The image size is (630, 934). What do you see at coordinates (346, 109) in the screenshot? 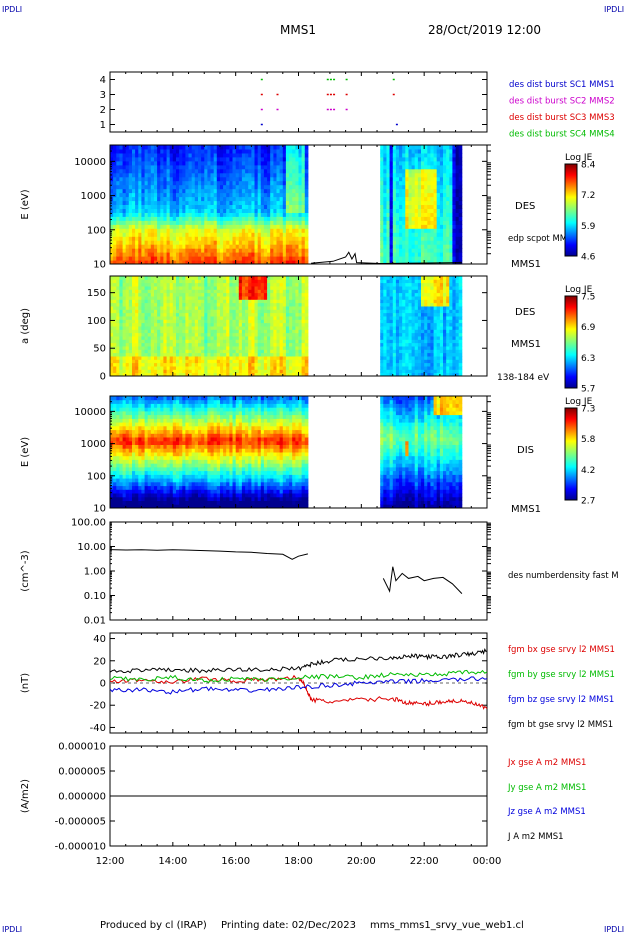
I see `burst-marker` at bounding box center [346, 109].